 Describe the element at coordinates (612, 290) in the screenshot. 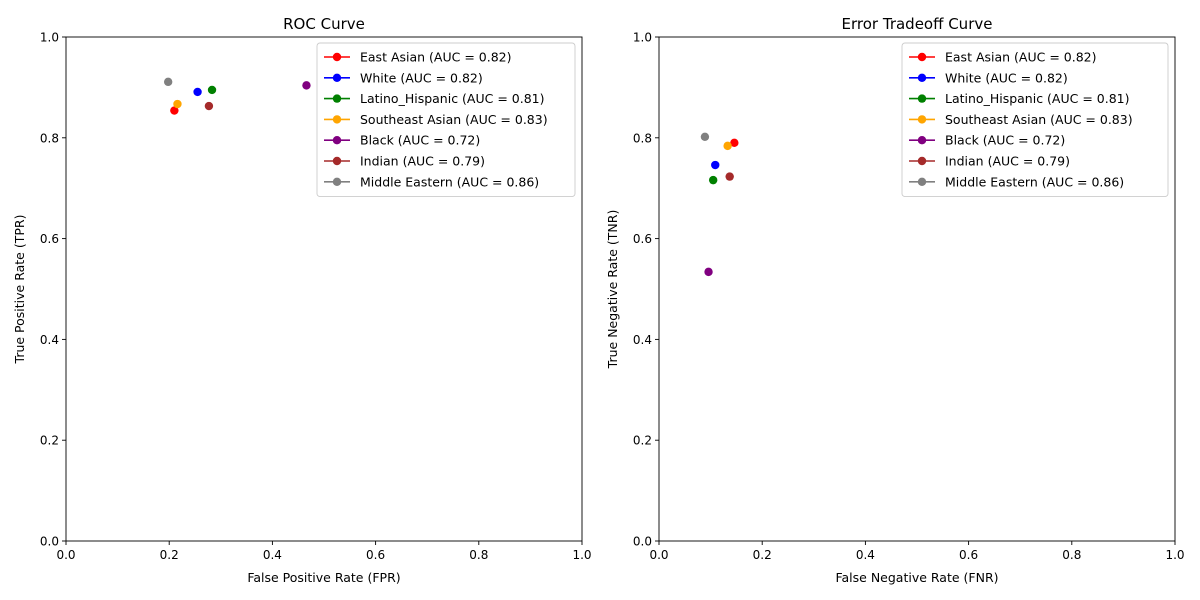

I see `y-axis-label: True Negative Rate (TNR)` at that location.